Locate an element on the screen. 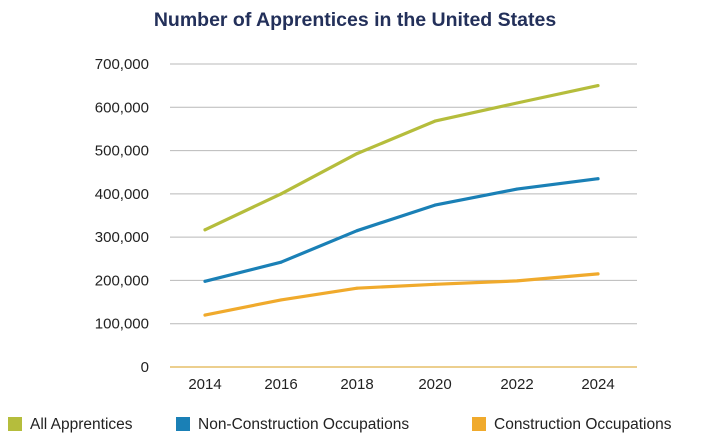 The width and height of the screenshot is (708, 433). y-tick-label: 100,000 is located at coordinates (122, 324).